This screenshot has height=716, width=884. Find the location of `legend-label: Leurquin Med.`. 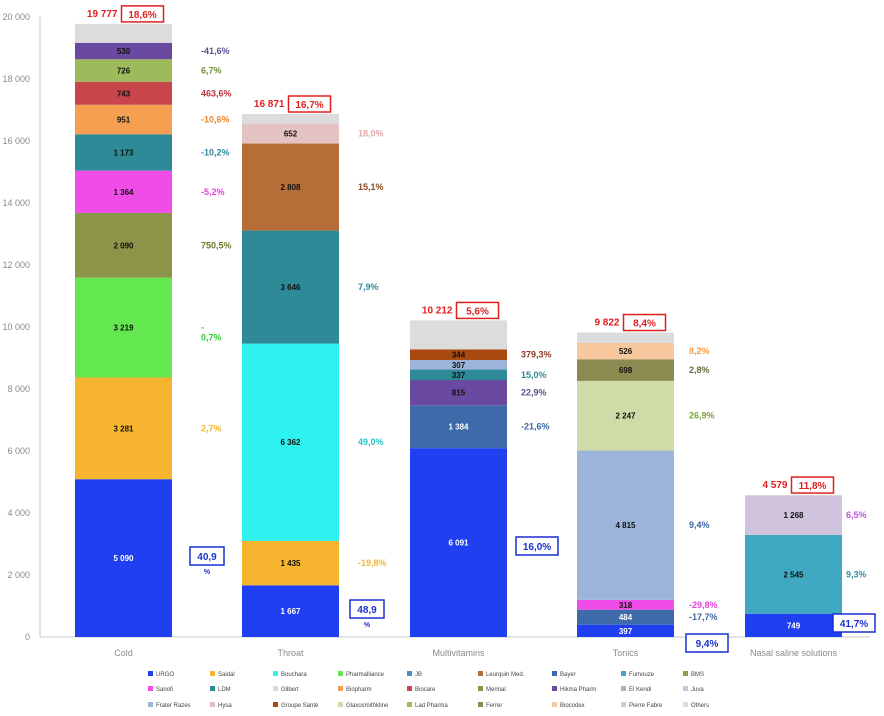

legend-label: Leurquin Med. is located at coordinates (505, 675).